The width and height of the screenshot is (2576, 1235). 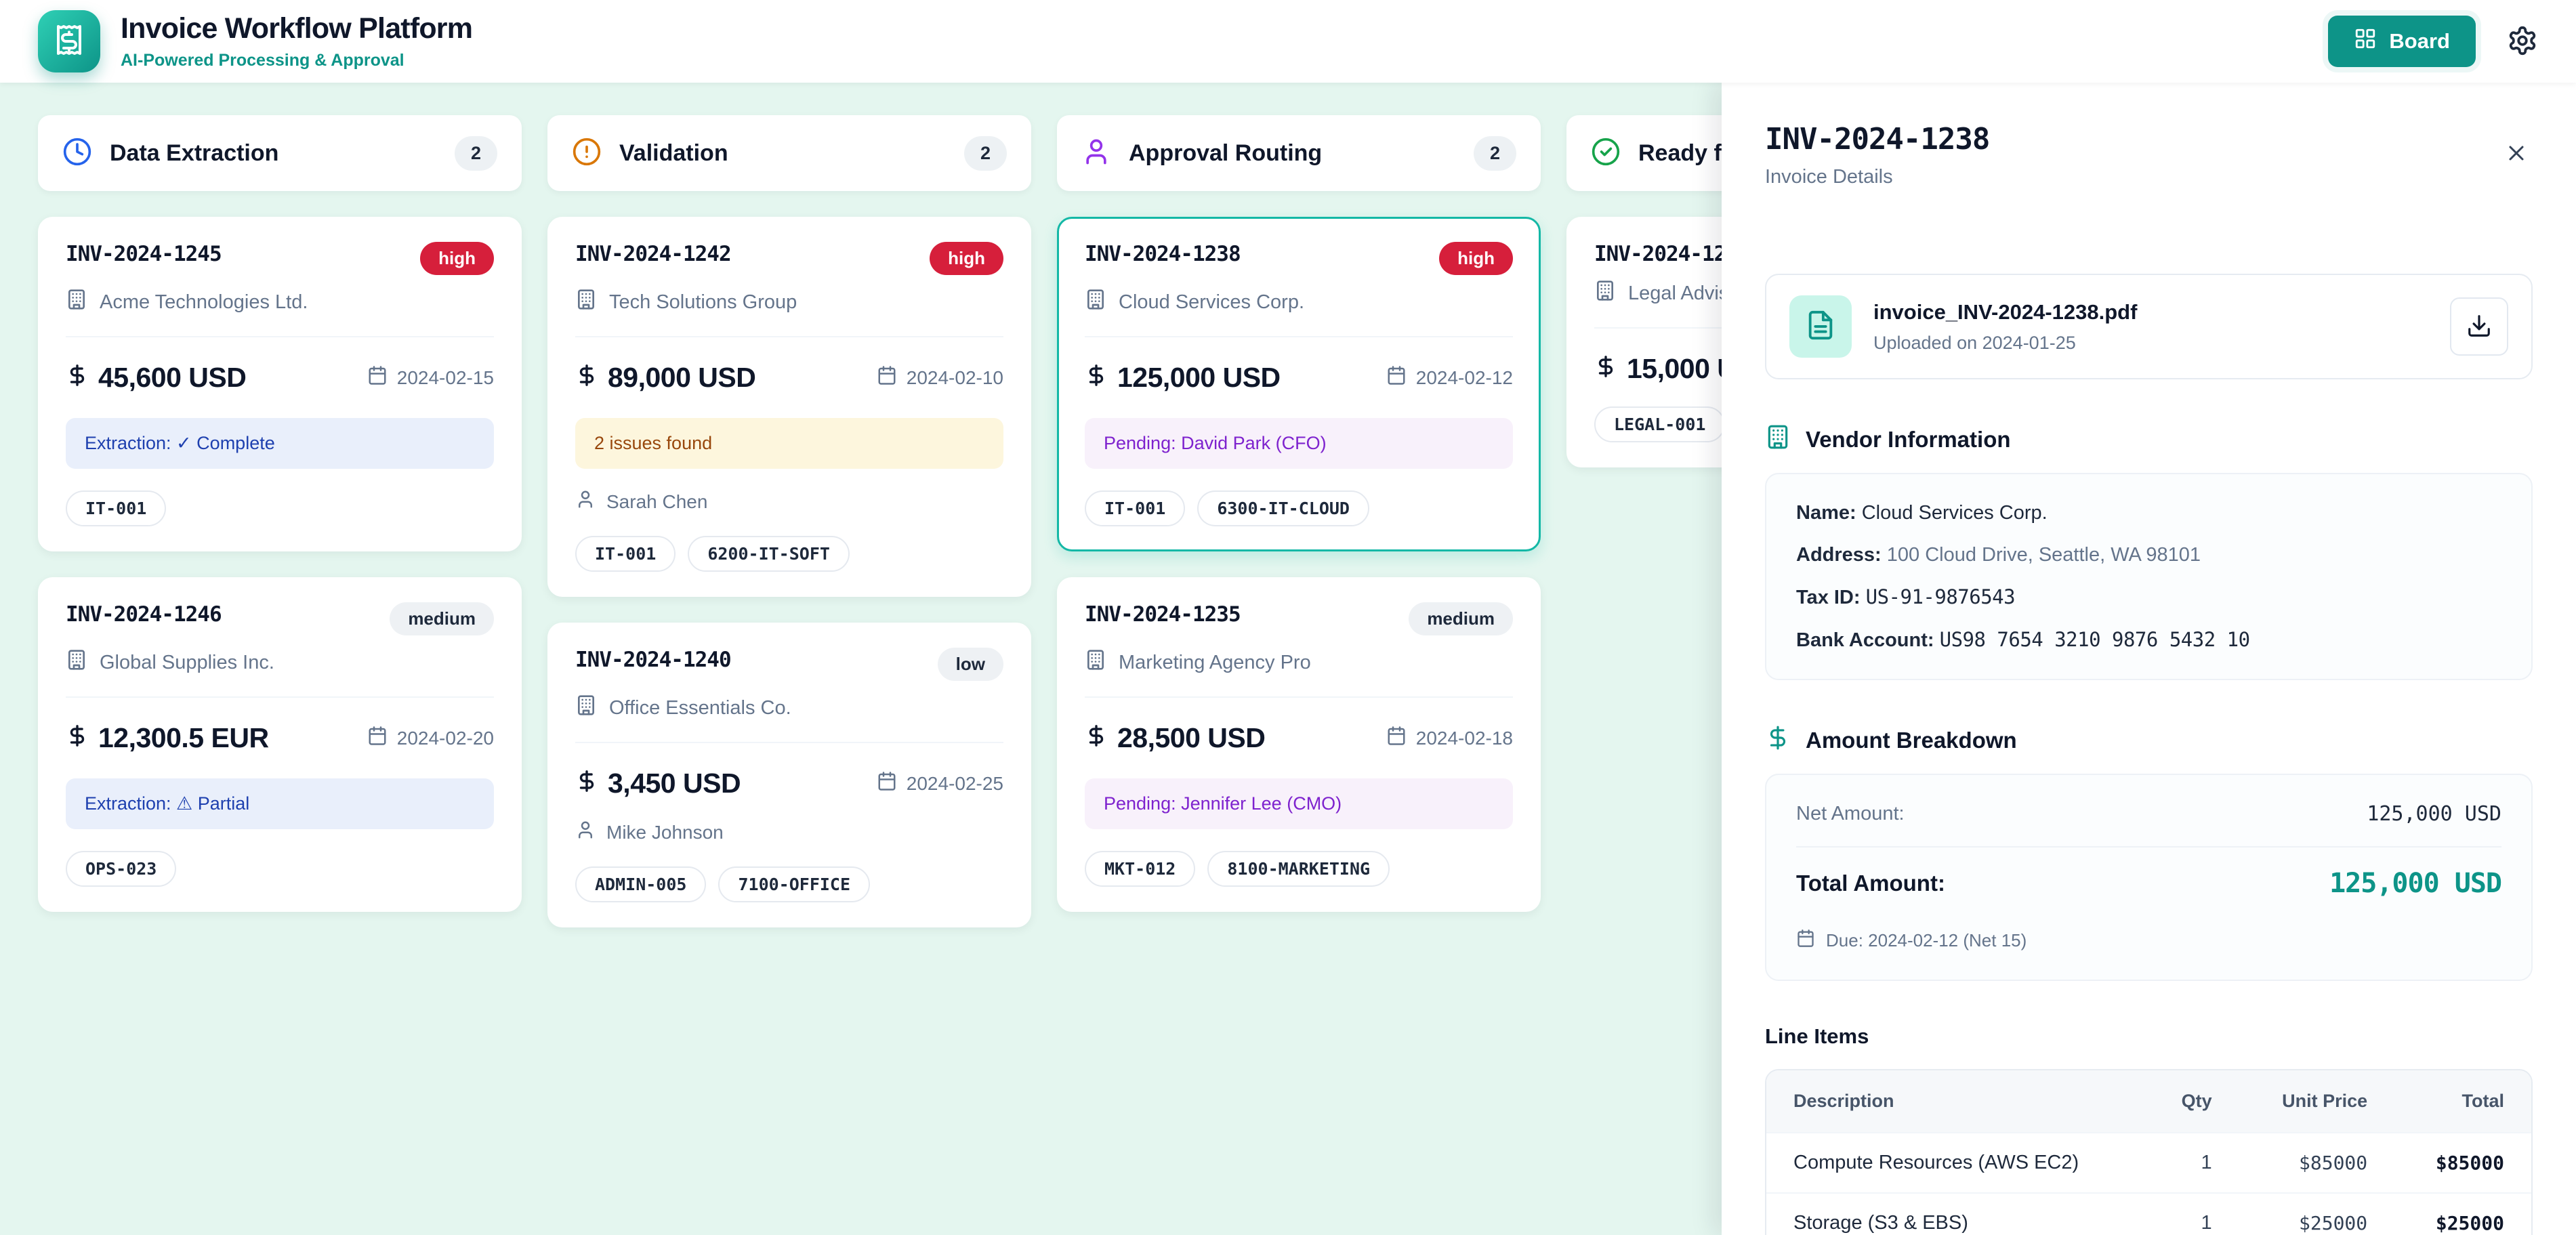 I want to click on vendor-tax-label: Tax ID:, so click(x=1828, y=598).